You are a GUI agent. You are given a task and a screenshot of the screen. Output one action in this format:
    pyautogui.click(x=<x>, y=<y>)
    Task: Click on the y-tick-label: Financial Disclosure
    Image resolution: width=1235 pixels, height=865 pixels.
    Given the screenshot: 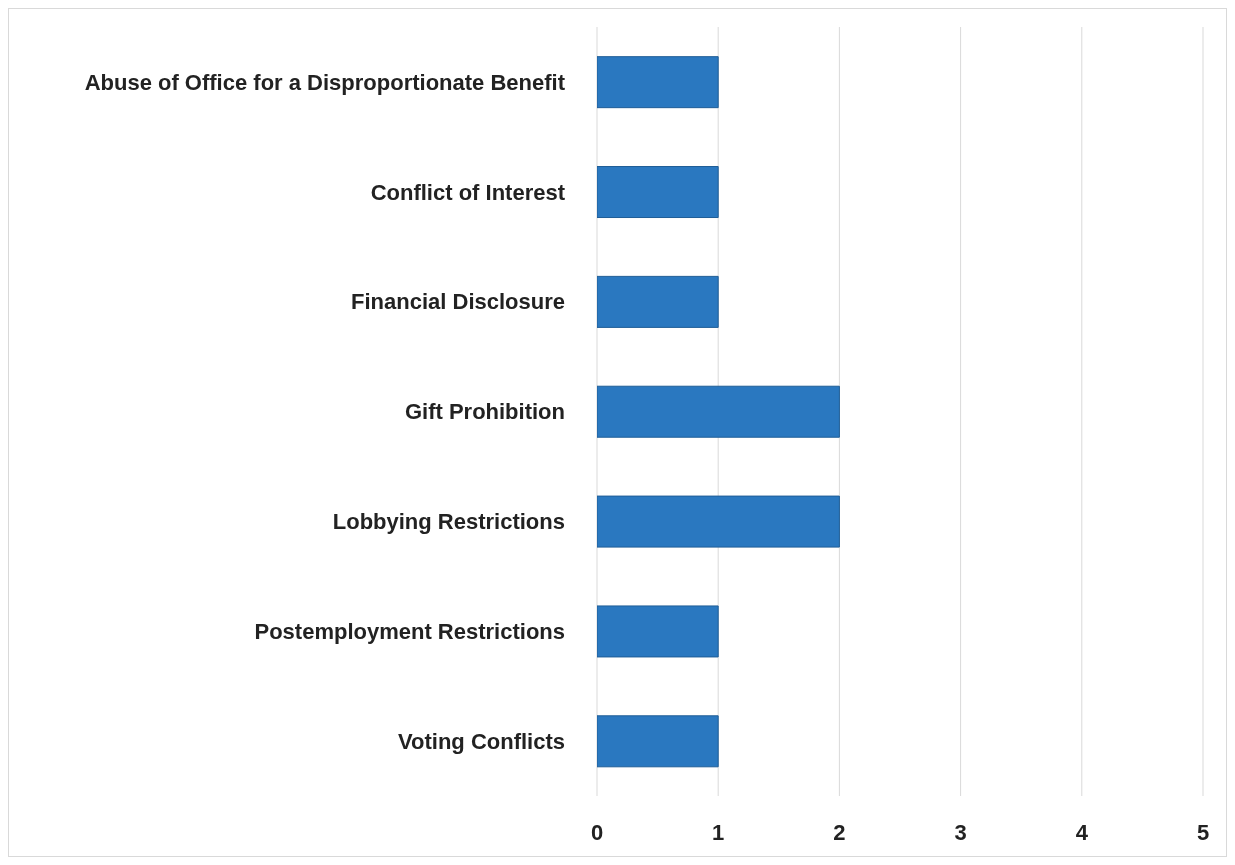 What is the action you would take?
    pyautogui.click(x=458, y=302)
    